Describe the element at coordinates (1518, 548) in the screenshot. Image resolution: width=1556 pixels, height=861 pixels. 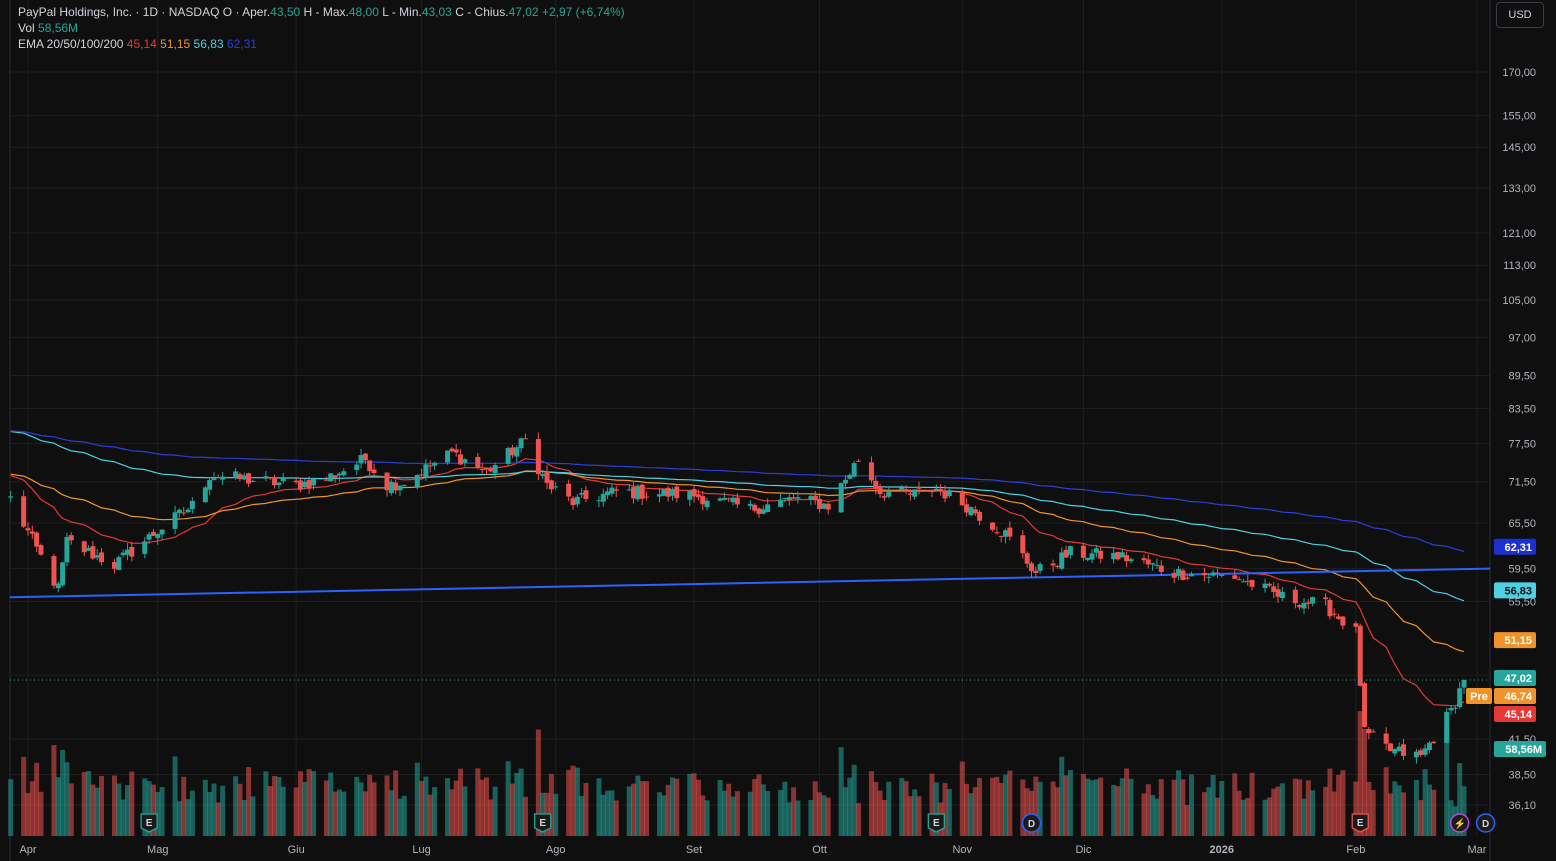
I see `ema200-price-tag-label: 62,31` at that location.